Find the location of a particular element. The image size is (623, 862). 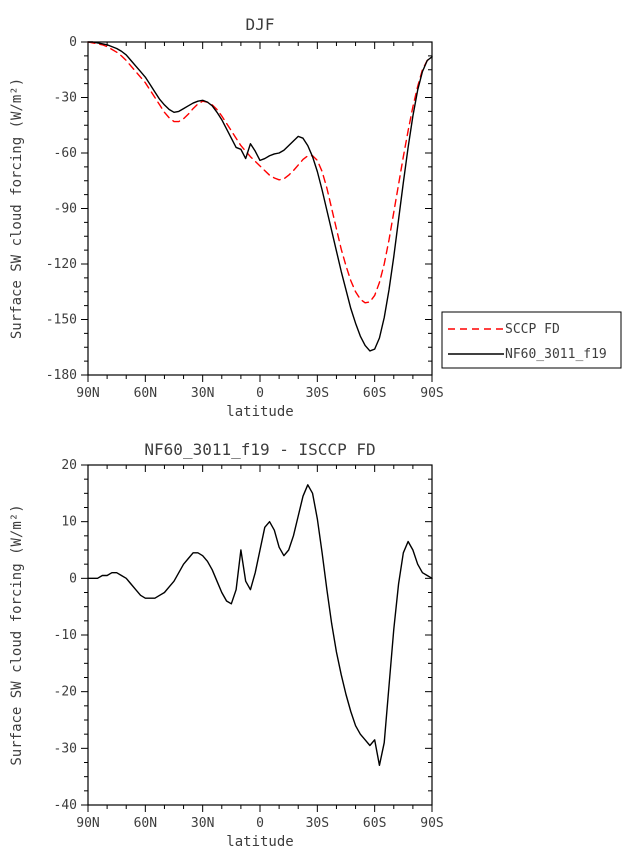

y-tick-label: -120 is located at coordinates (61, 264).